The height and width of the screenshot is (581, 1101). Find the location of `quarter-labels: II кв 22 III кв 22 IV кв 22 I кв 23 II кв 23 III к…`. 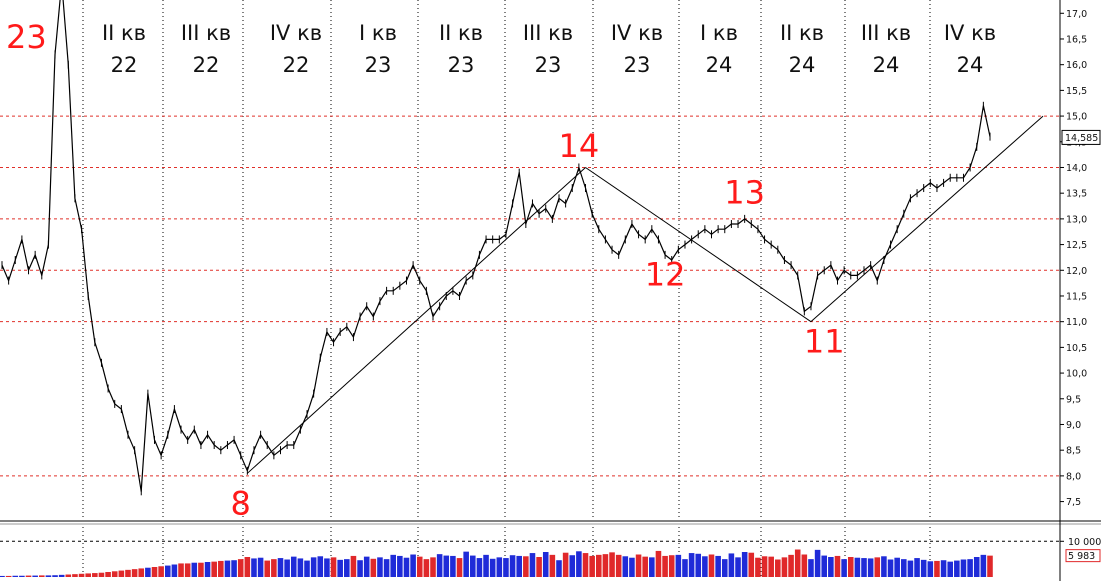

quarter-labels: II кв 22 III кв 22 IV кв 22 I кв 23 II кв 23 III к… is located at coordinates (549, 49).